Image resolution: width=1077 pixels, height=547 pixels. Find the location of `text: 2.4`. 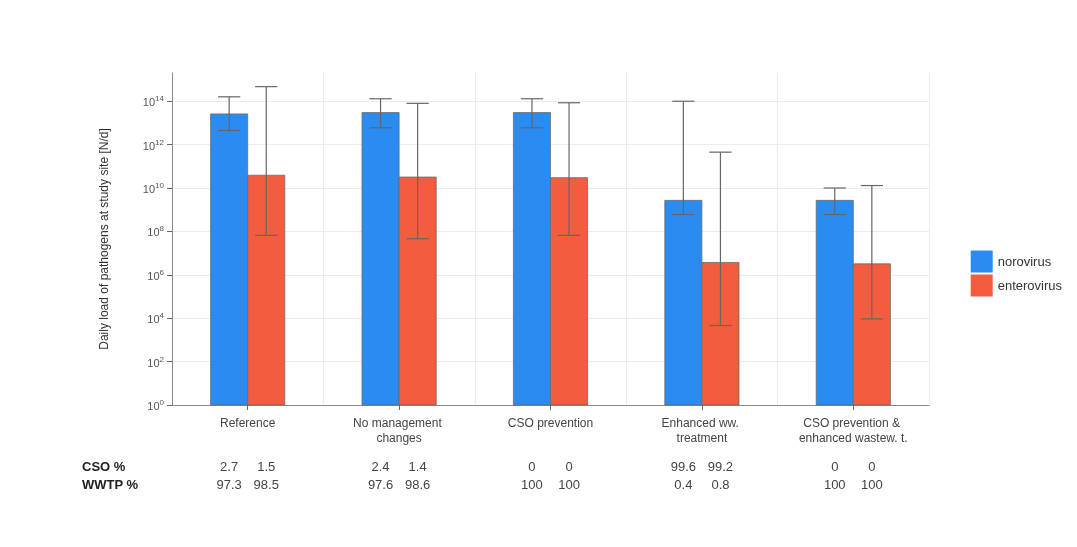

text: 2.4 is located at coordinates (380, 466).